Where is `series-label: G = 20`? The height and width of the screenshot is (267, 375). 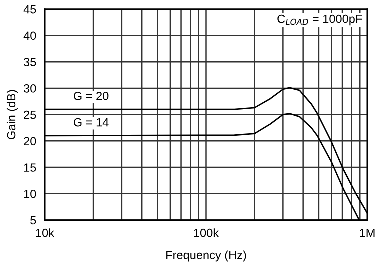 series-label: G = 20 is located at coordinates (91, 96).